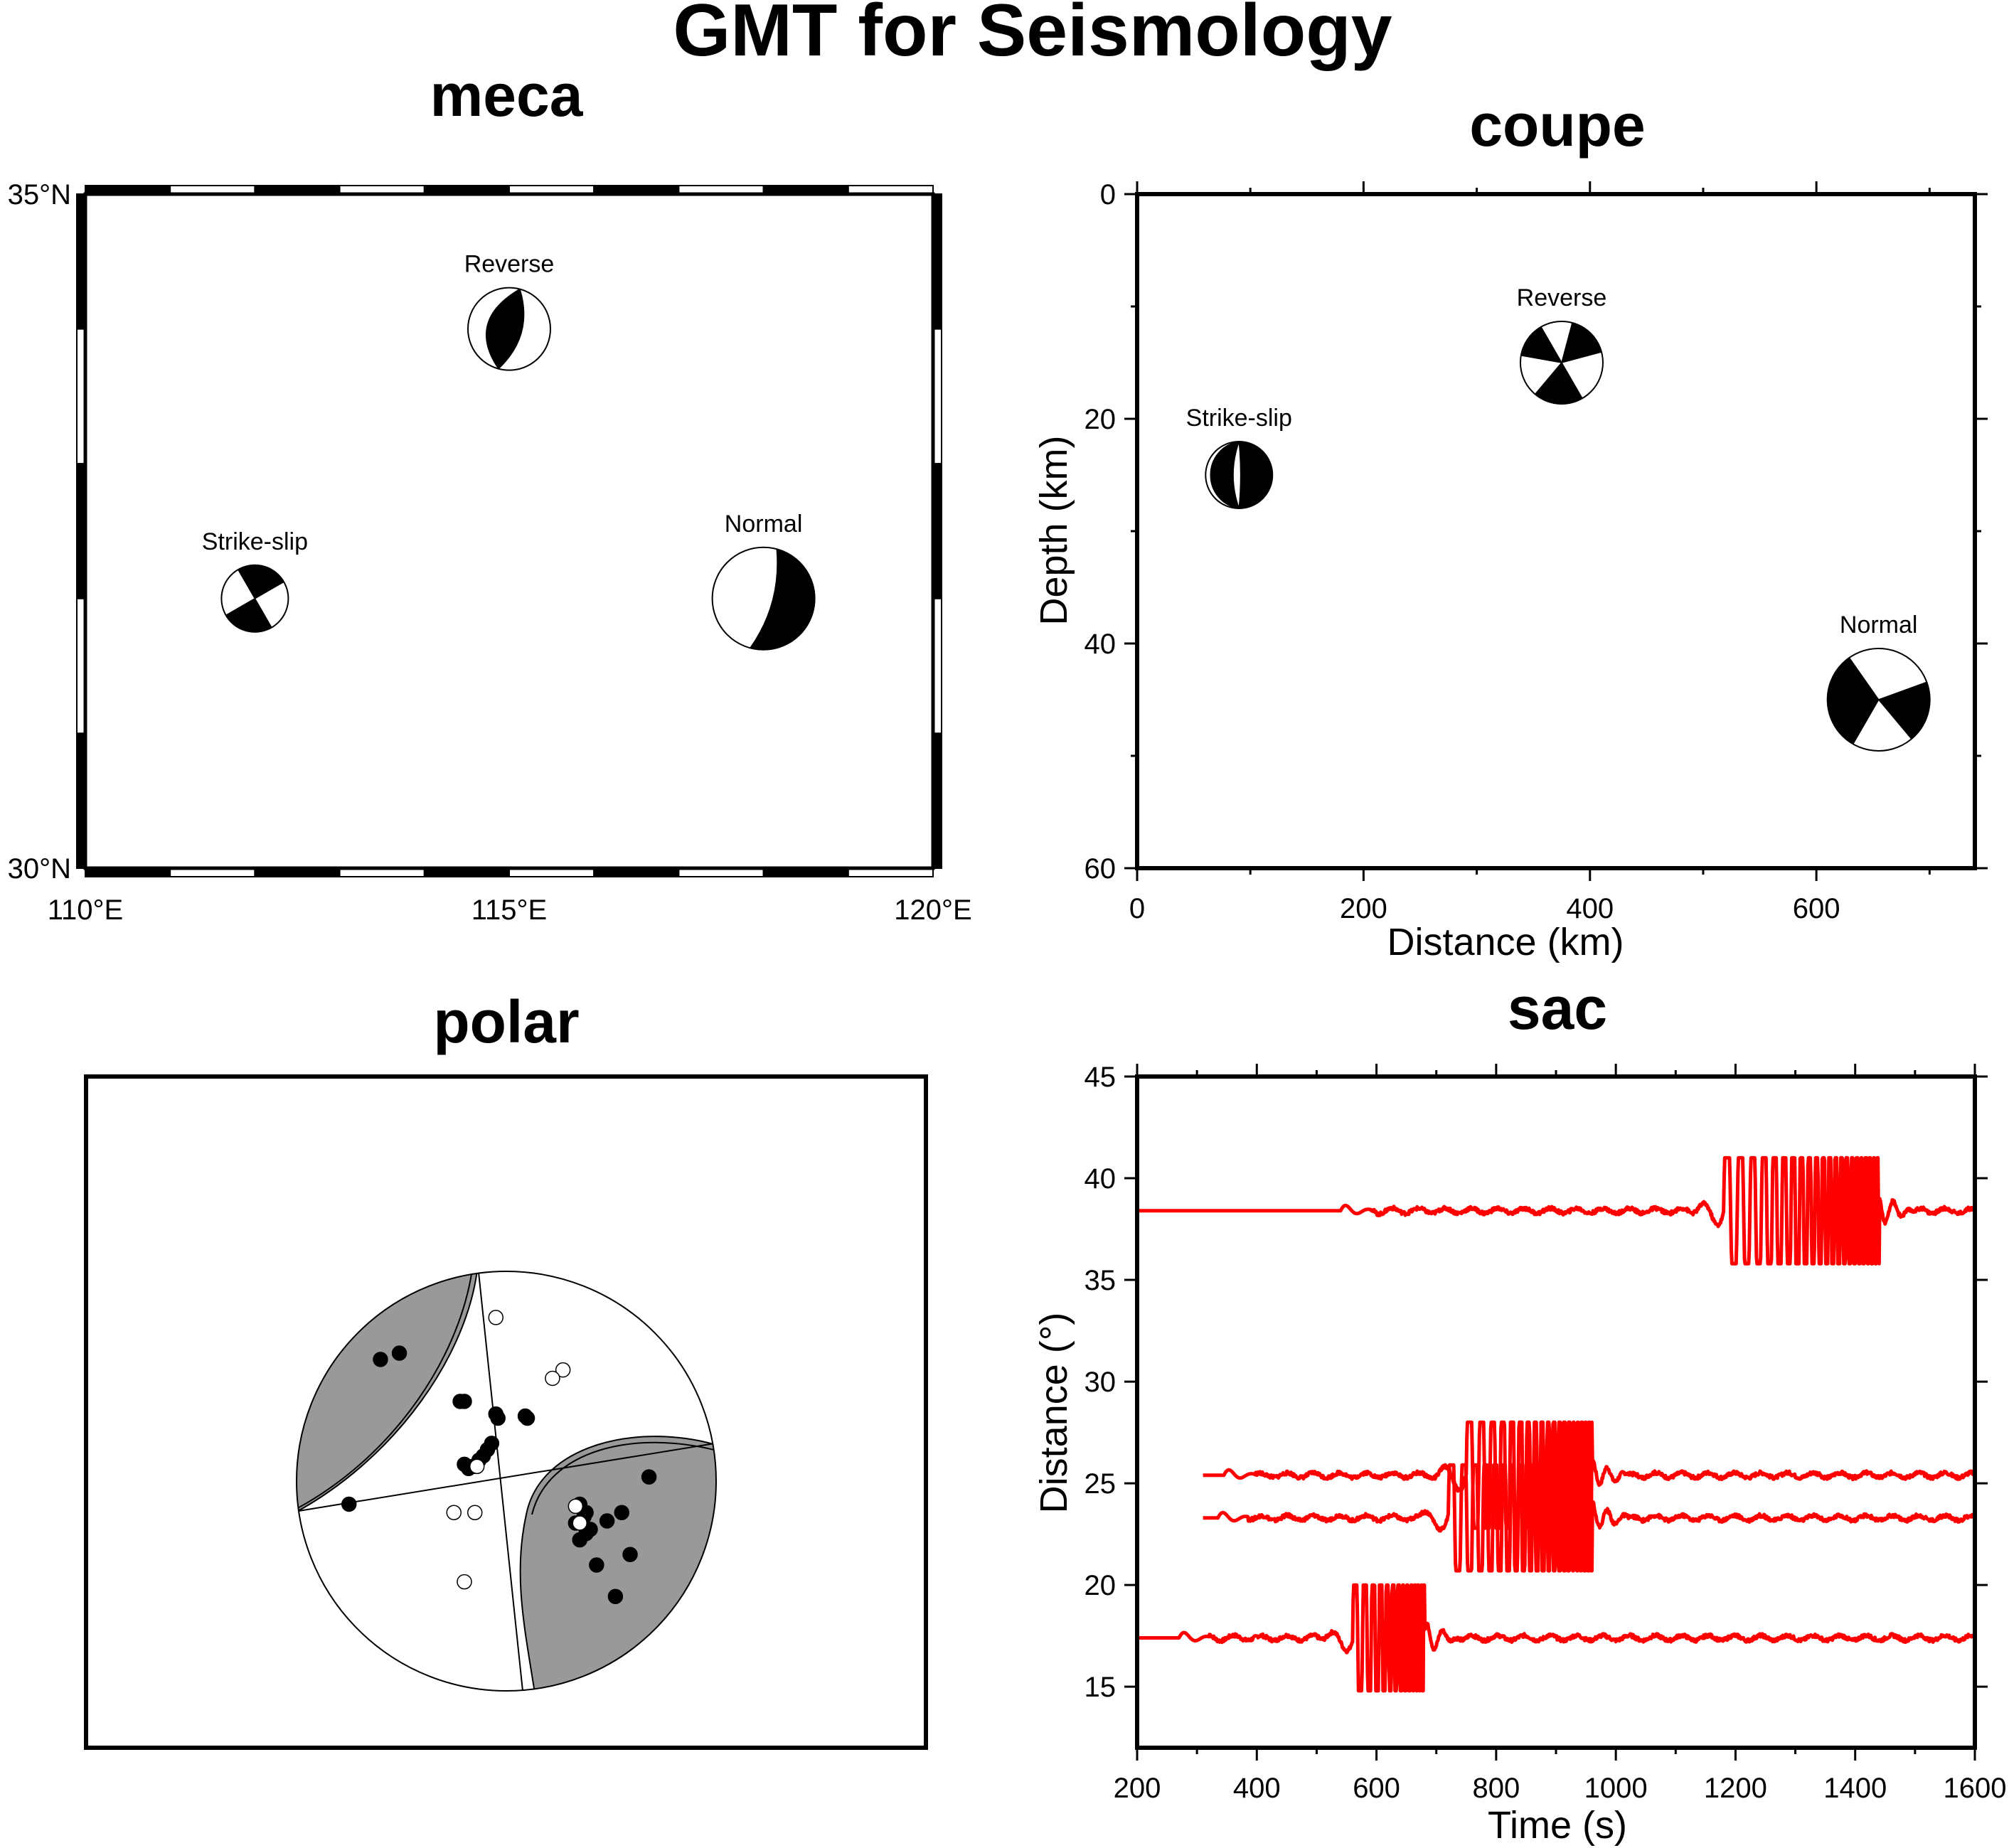 The image size is (2009, 1848). Describe the element at coordinates (1557, 1008) in the screenshot. I see `sac-title: sac` at that location.